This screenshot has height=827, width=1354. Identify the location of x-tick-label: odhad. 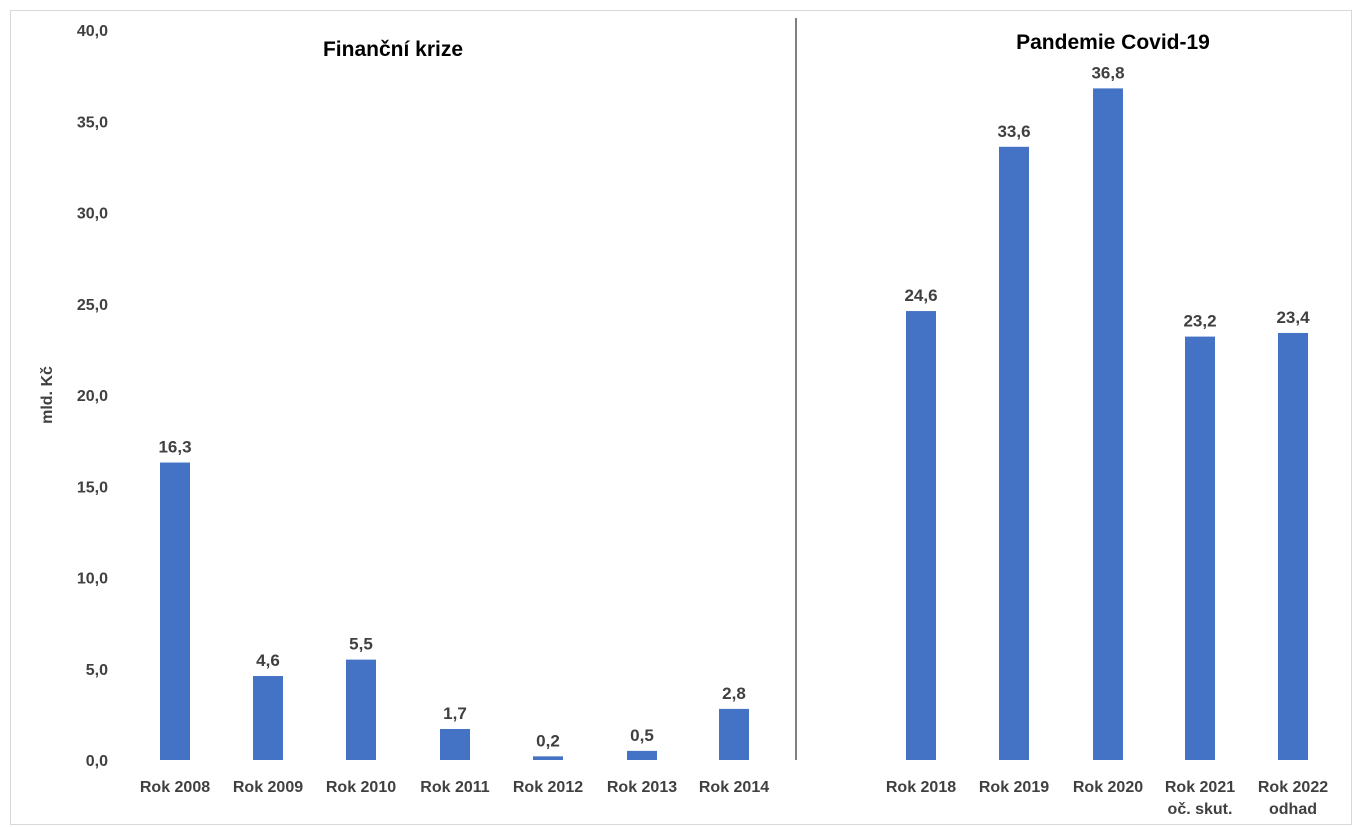
(1293, 809).